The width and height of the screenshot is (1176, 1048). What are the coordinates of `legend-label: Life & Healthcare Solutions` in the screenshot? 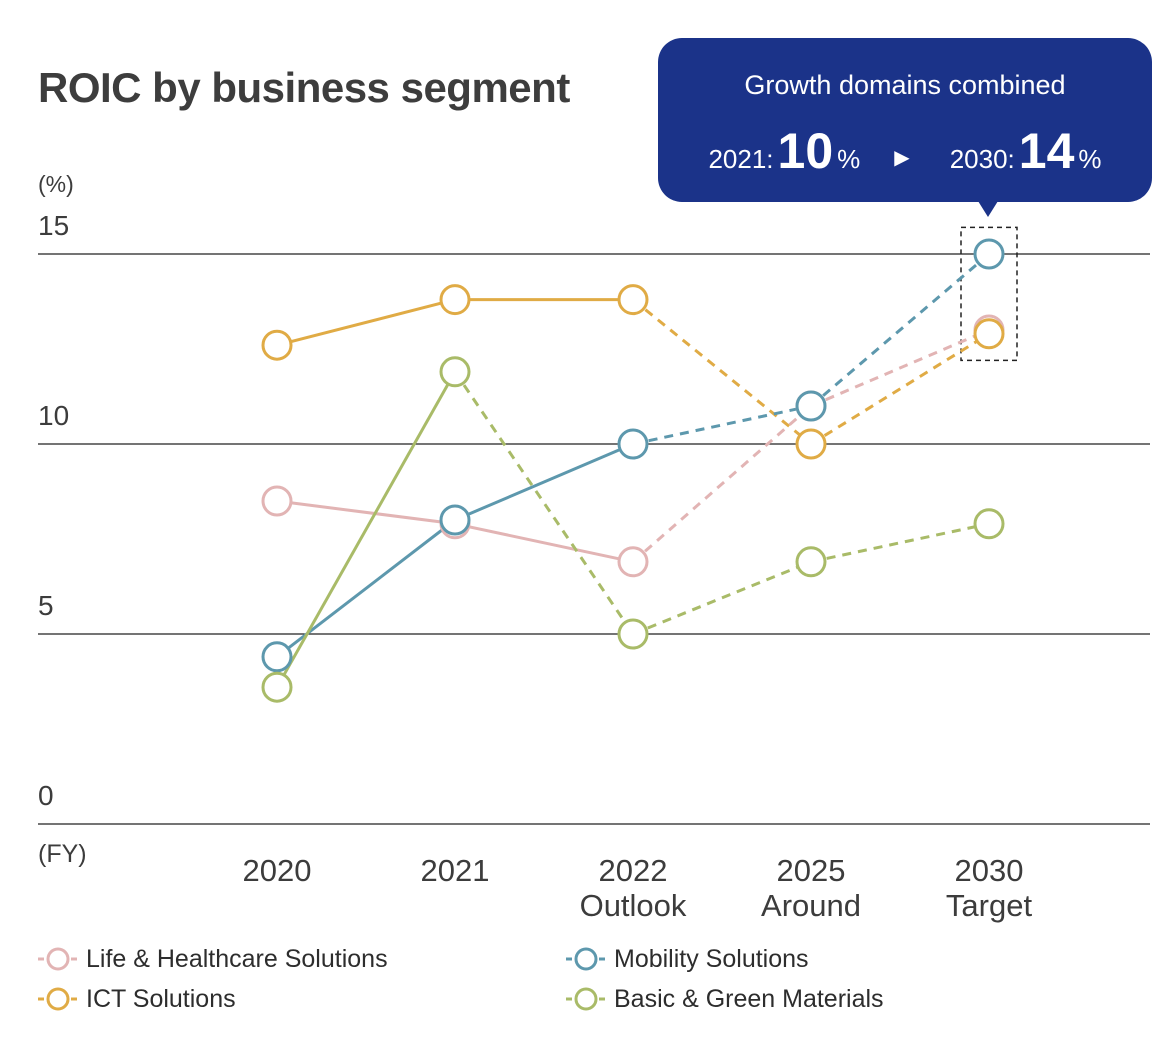 It's located at (237, 958).